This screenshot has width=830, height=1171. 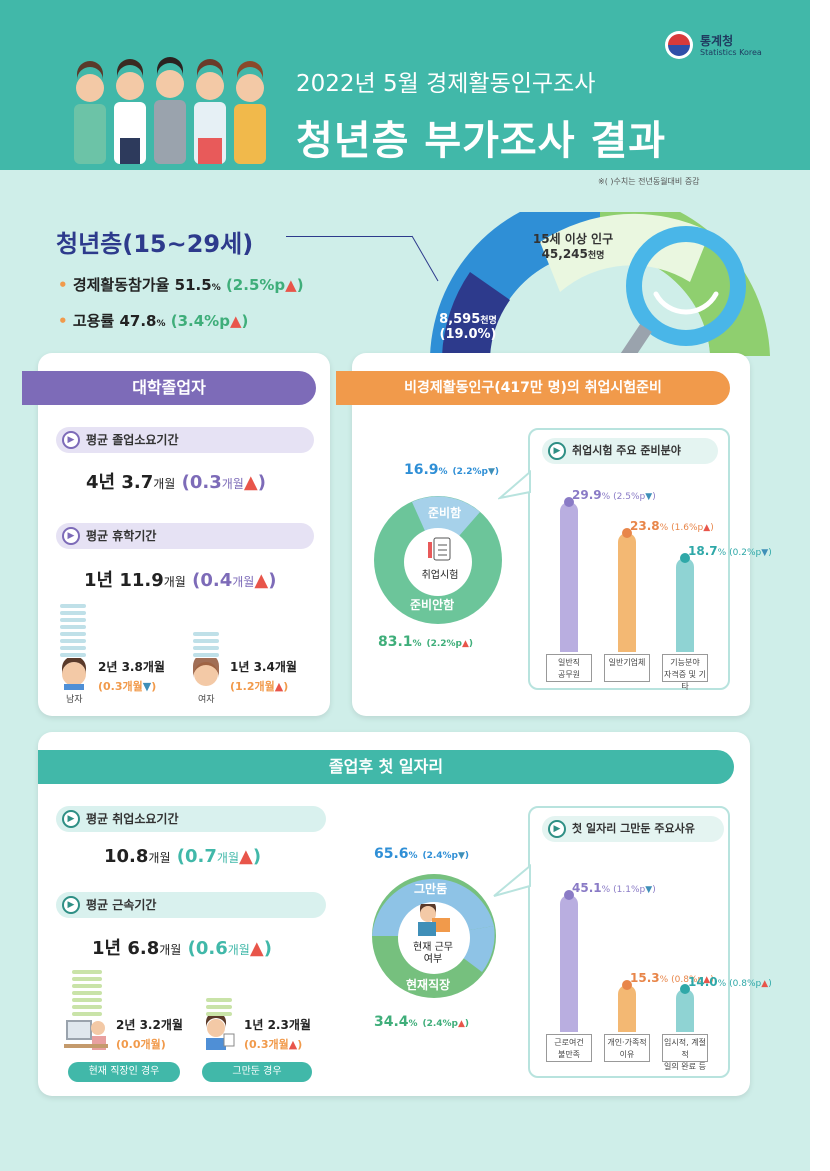 What do you see at coordinates (349, 236) in the screenshot?
I see `youth-connector-line` at bounding box center [349, 236].